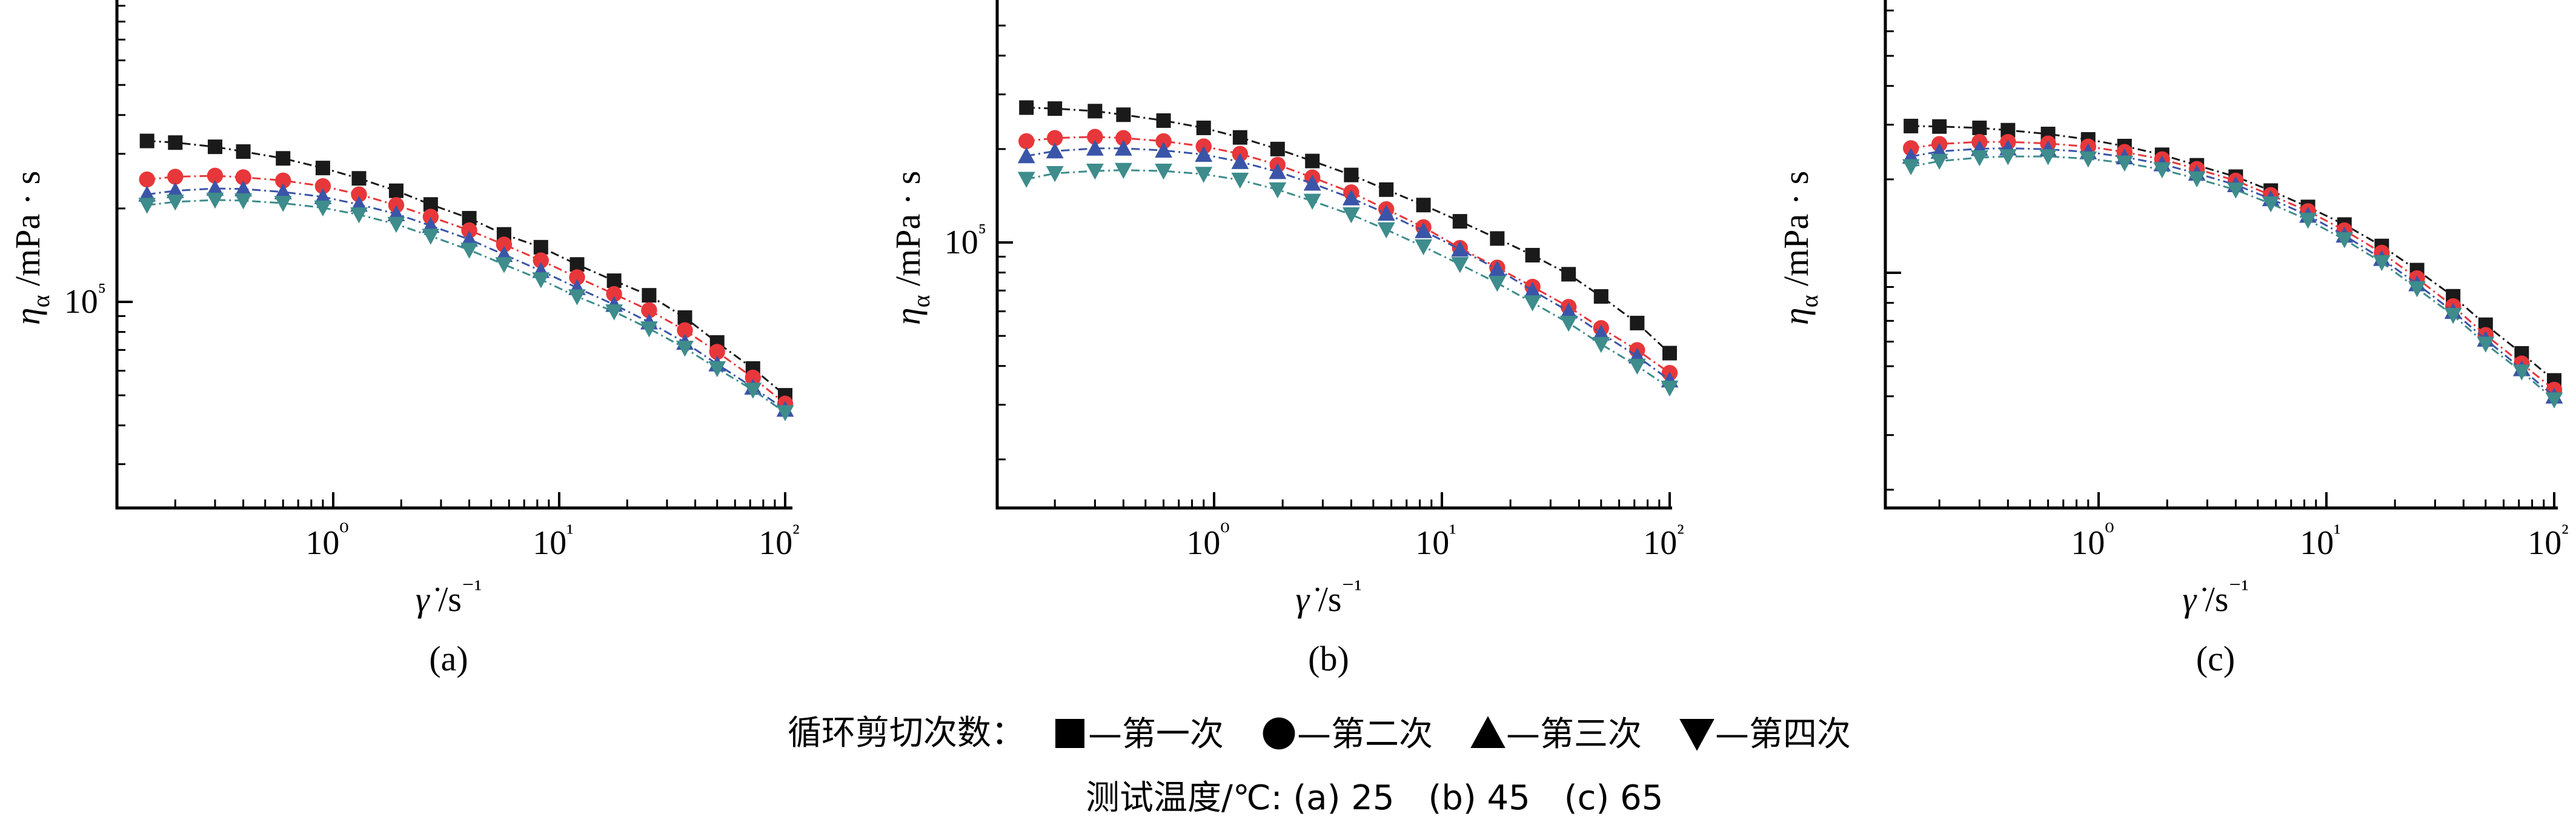 Image resolution: width=2576 pixels, height=825 pixels. I want to click on legend-label: —第一次, so click(1156, 734).